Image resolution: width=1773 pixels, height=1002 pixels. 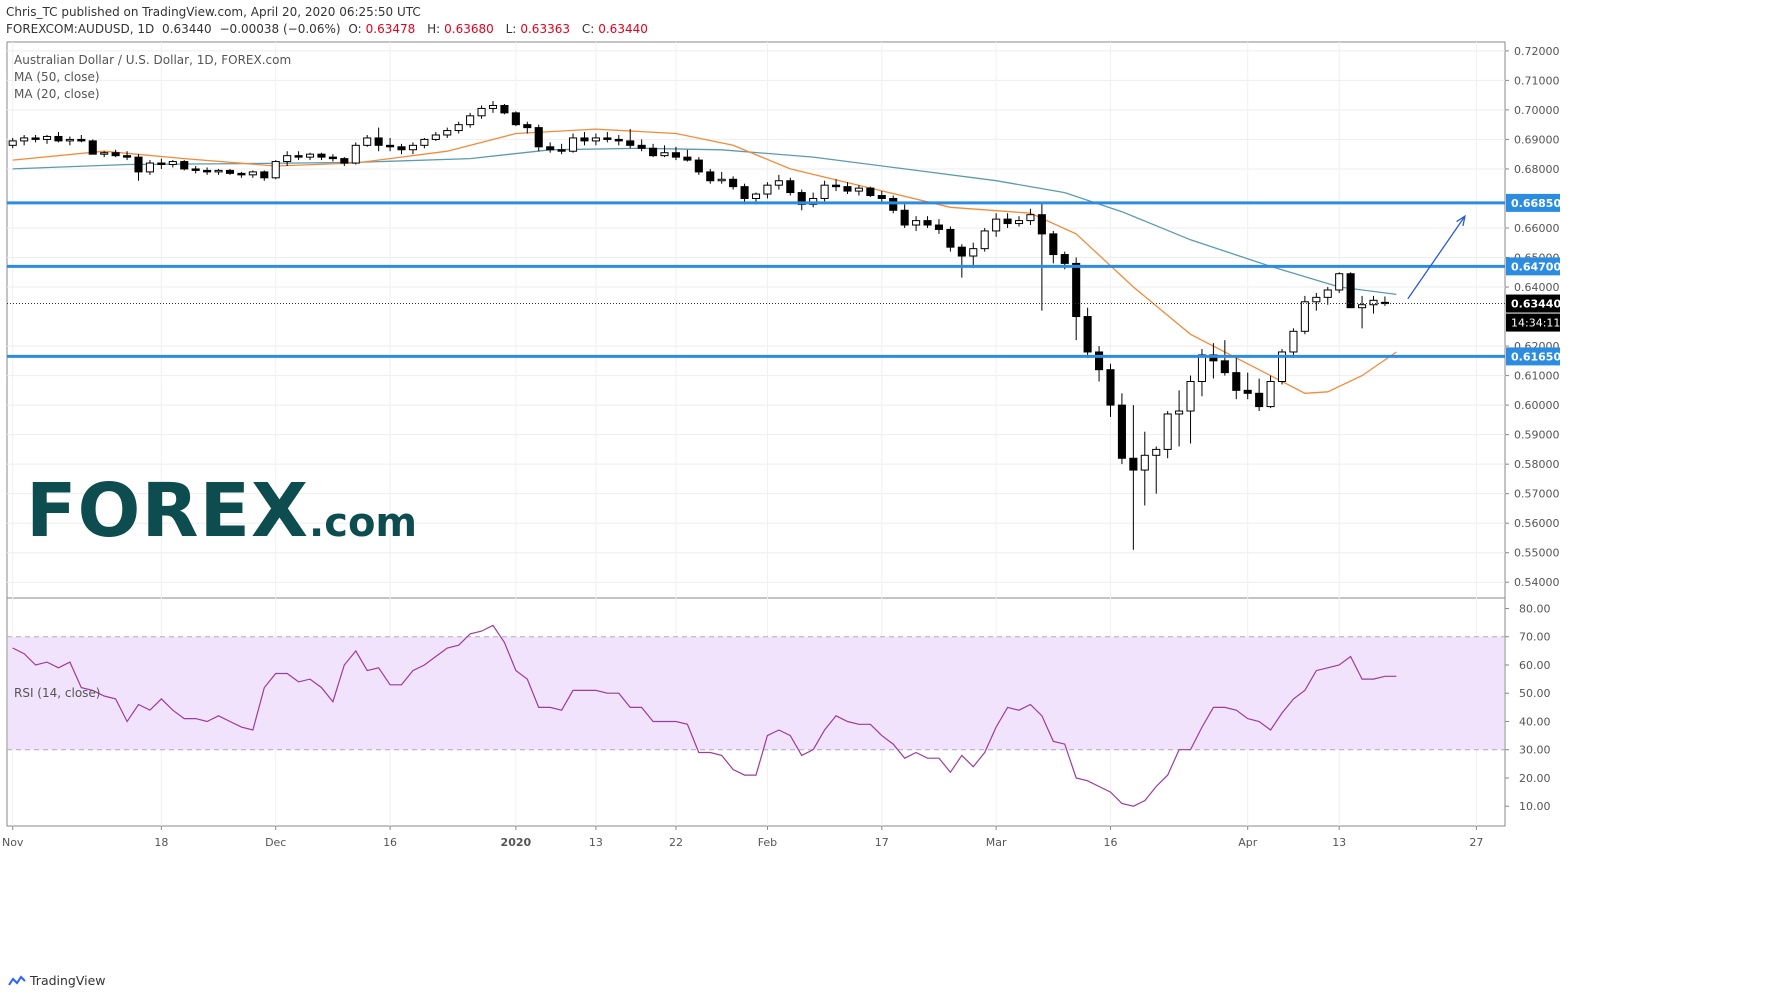 I want to click on forex-logo: FOREX.com, so click(x=221, y=511).